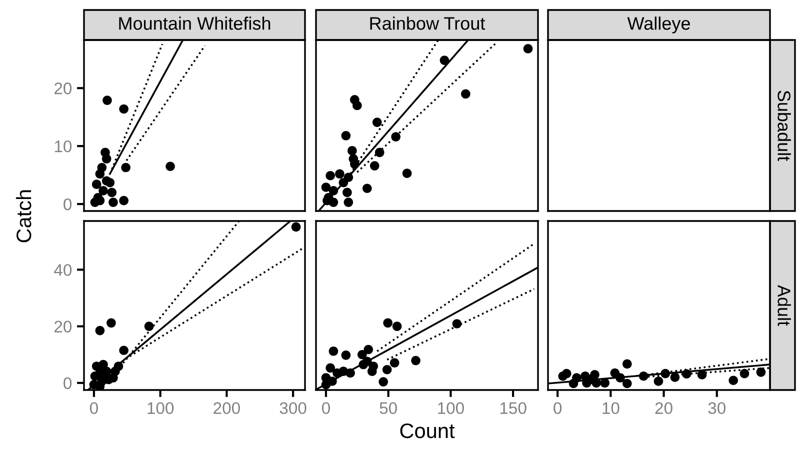 This screenshot has width=798, height=450. Describe the element at coordinates (63, 270) in the screenshot. I see `y-tick-label: 40` at that location.